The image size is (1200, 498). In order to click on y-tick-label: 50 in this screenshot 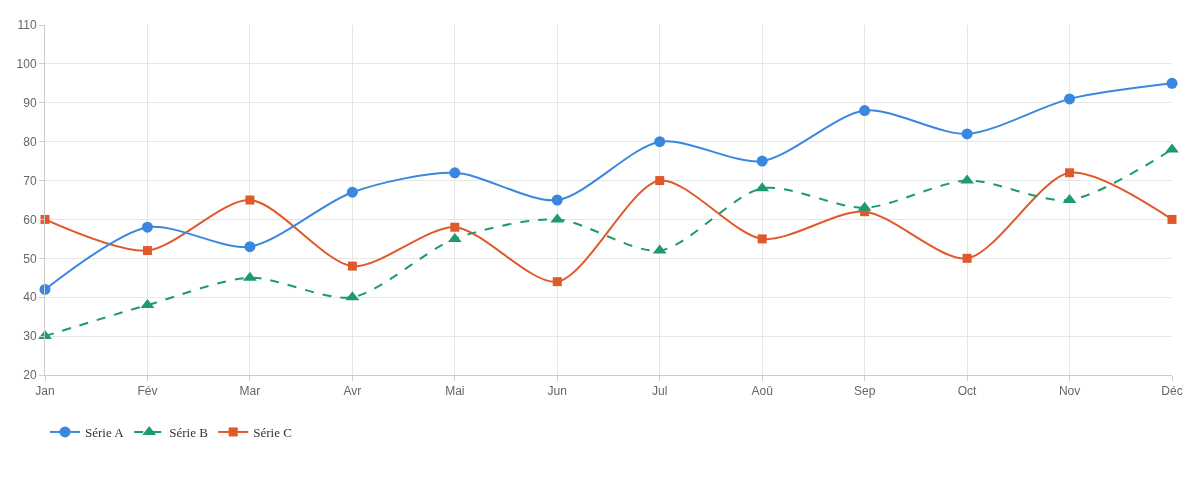, I will do `click(30, 258)`.